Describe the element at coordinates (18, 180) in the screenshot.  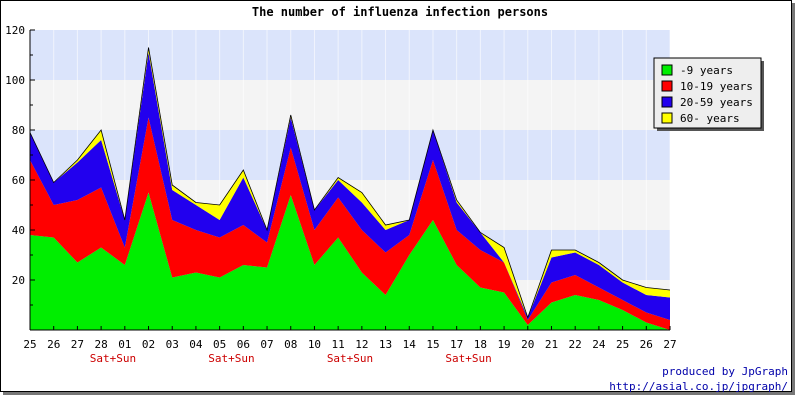
I see `y-tick-label: 60` at that location.